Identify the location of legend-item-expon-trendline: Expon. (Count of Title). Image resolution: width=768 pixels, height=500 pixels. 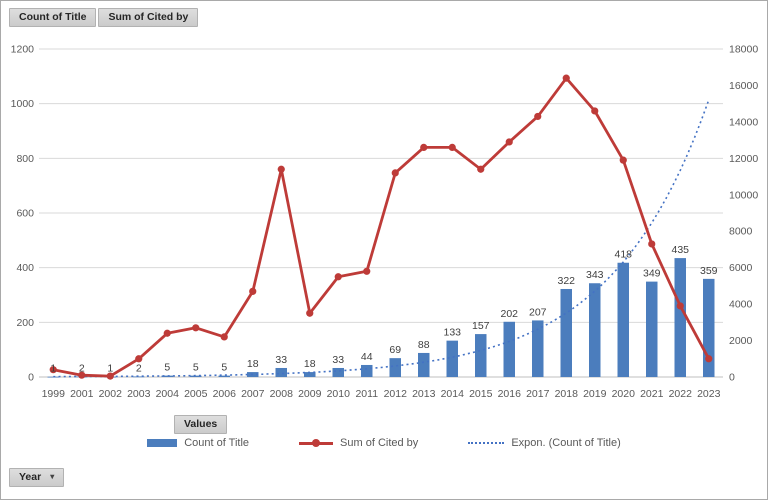
(544, 443).